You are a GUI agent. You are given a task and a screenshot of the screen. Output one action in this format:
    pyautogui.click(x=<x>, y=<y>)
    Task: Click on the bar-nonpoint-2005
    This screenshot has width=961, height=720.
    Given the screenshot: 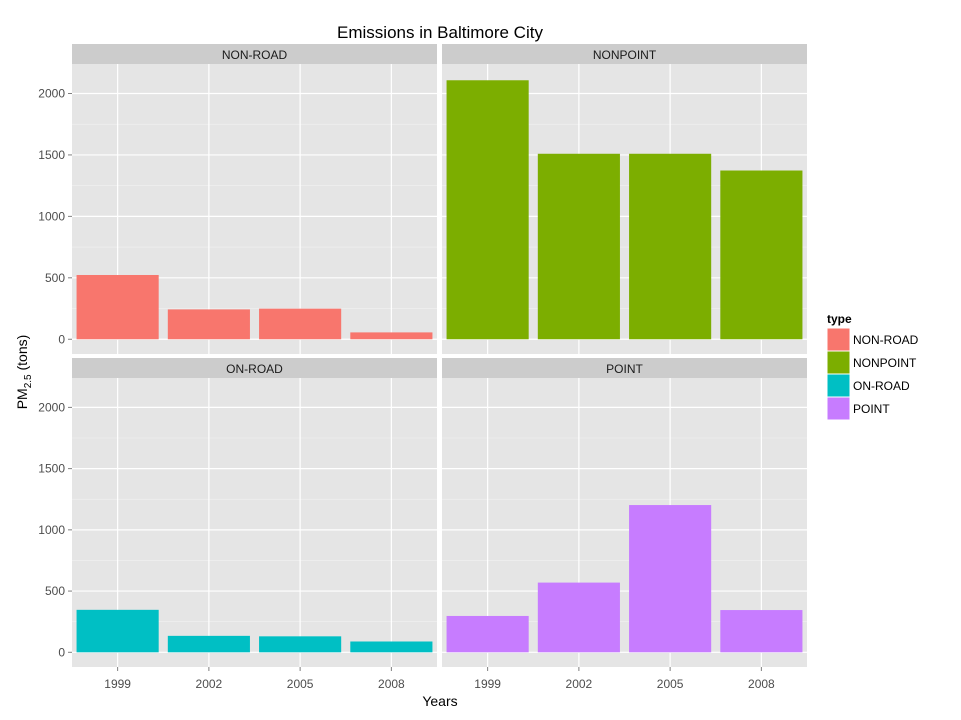 What is the action you would take?
    pyautogui.click(x=670, y=246)
    